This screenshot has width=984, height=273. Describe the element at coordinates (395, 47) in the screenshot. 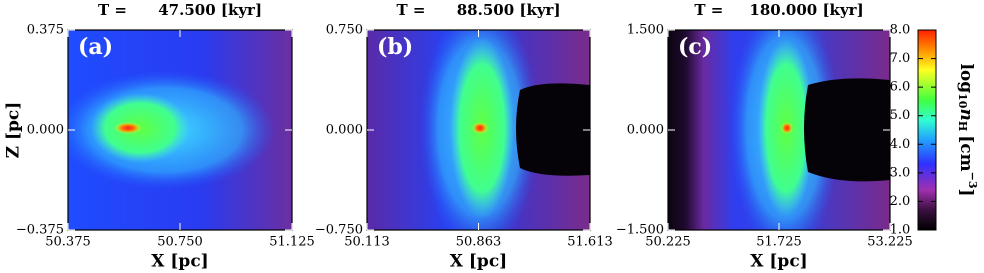

I see `panel-label: (b)` at that location.